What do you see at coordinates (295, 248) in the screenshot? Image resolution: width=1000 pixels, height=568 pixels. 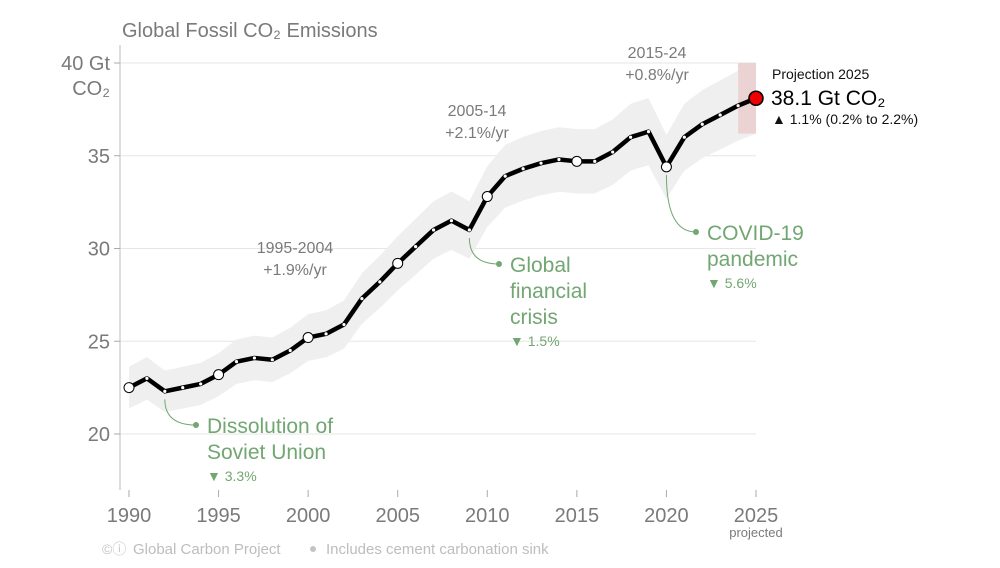 I see `period-years: 1995-2004` at bounding box center [295, 248].